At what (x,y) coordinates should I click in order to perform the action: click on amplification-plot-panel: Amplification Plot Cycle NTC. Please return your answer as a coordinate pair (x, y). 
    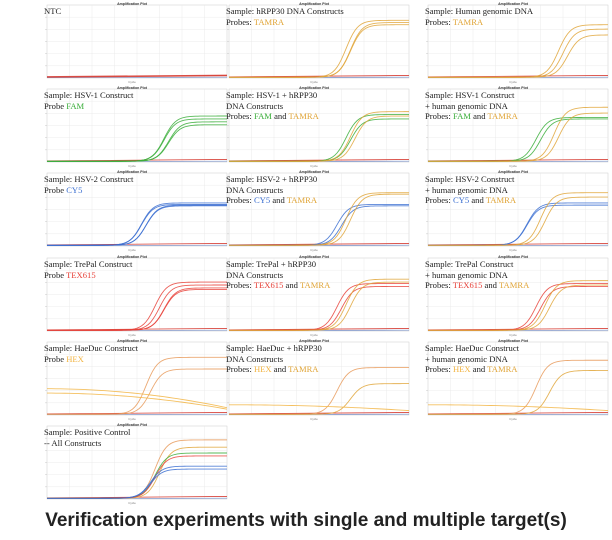
    Looking at the image, I should click on (132, 43).